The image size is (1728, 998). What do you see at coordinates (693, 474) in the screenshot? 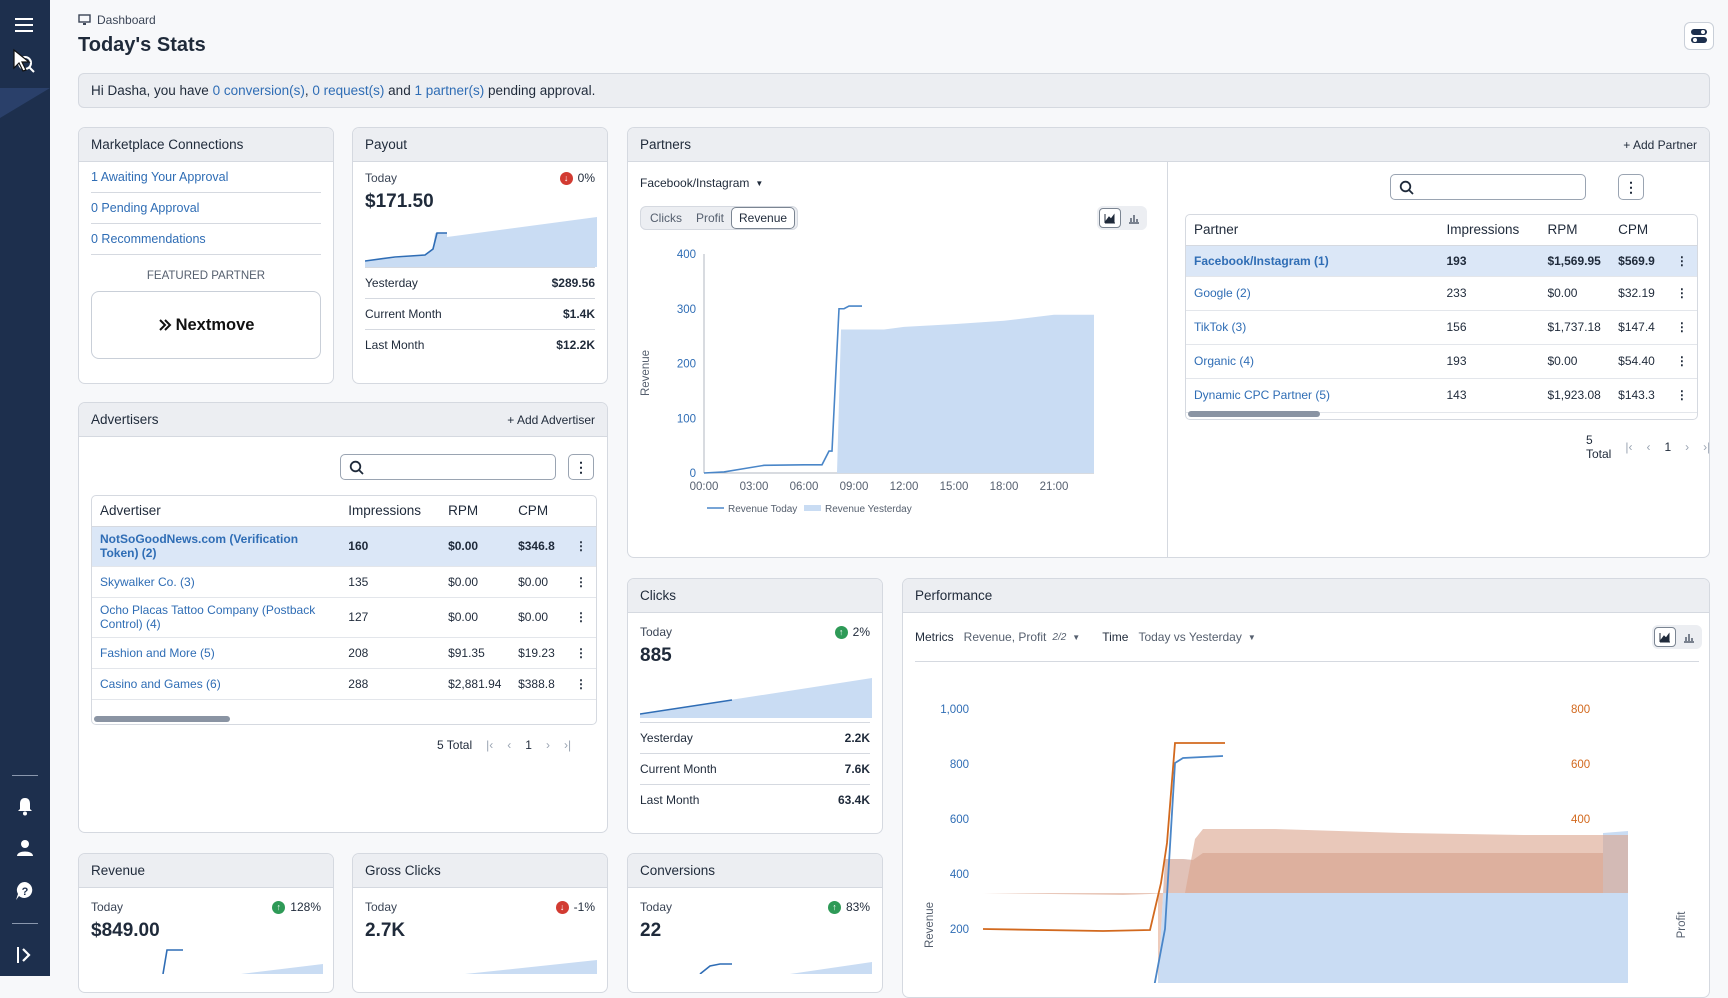
I see `y-tick-label: 0` at bounding box center [693, 474].